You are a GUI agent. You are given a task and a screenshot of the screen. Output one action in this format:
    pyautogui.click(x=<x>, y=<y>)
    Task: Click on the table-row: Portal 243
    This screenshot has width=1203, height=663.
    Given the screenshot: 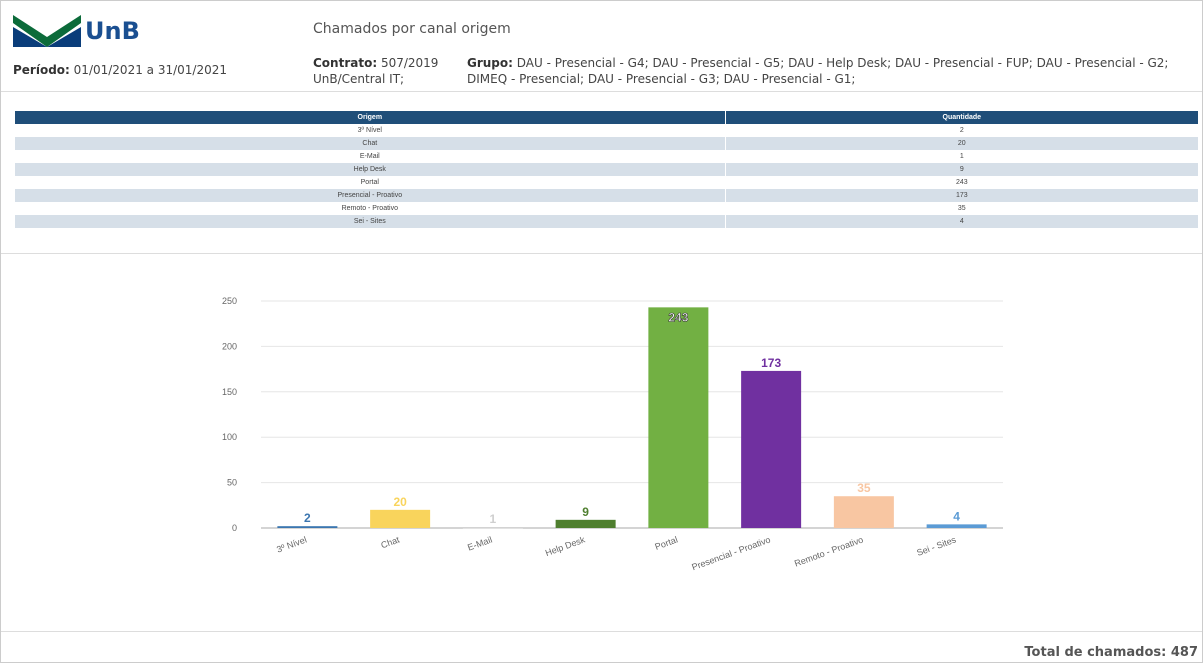 What is the action you would take?
    pyautogui.click(x=607, y=182)
    